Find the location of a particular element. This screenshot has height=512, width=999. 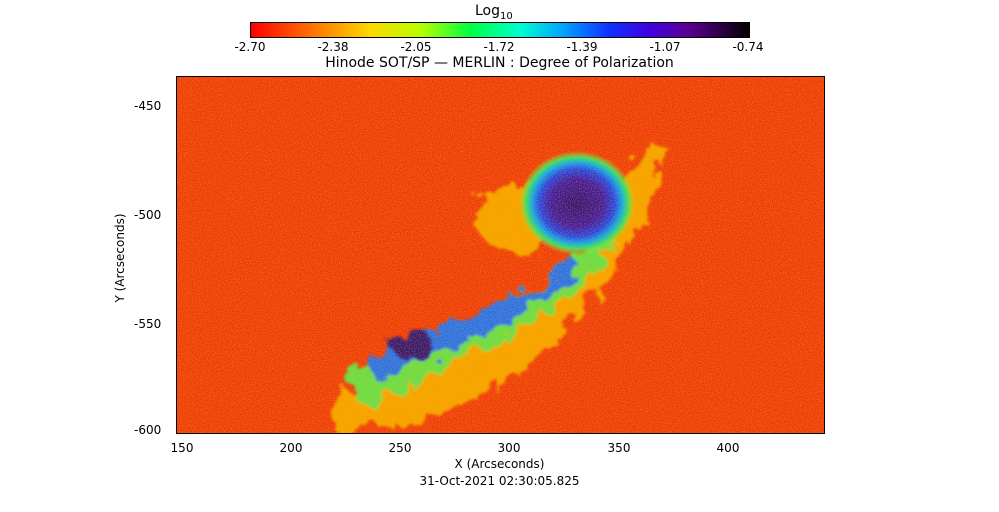

y-tick-label: -600 is located at coordinates (148, 430).